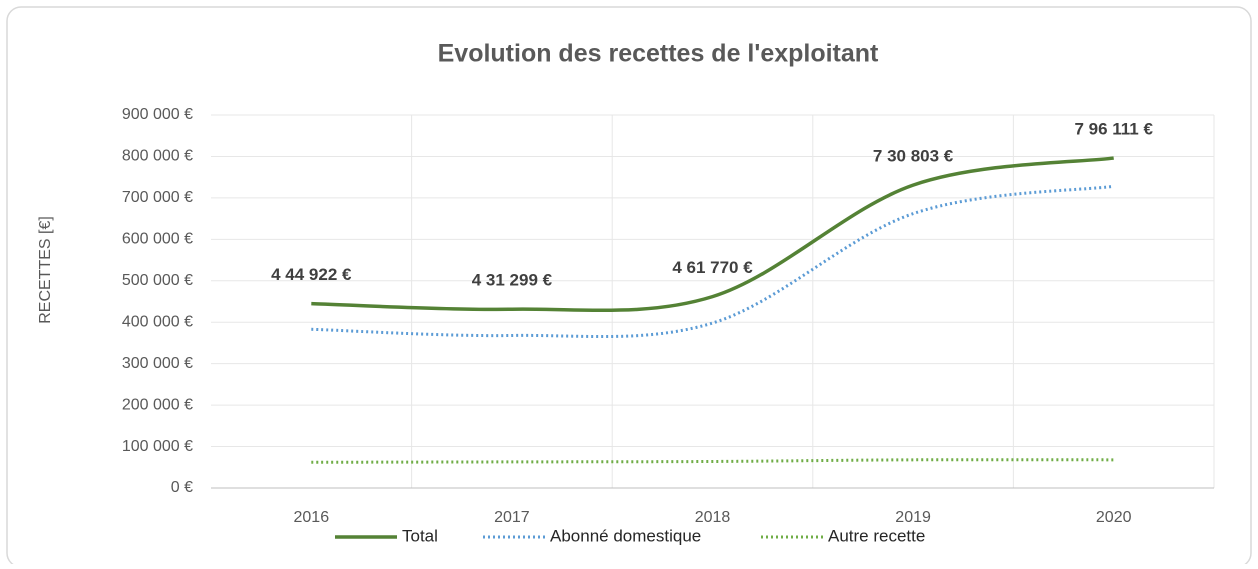  I want to click on y-tick-label: 200 000 €, so click(157, 404).